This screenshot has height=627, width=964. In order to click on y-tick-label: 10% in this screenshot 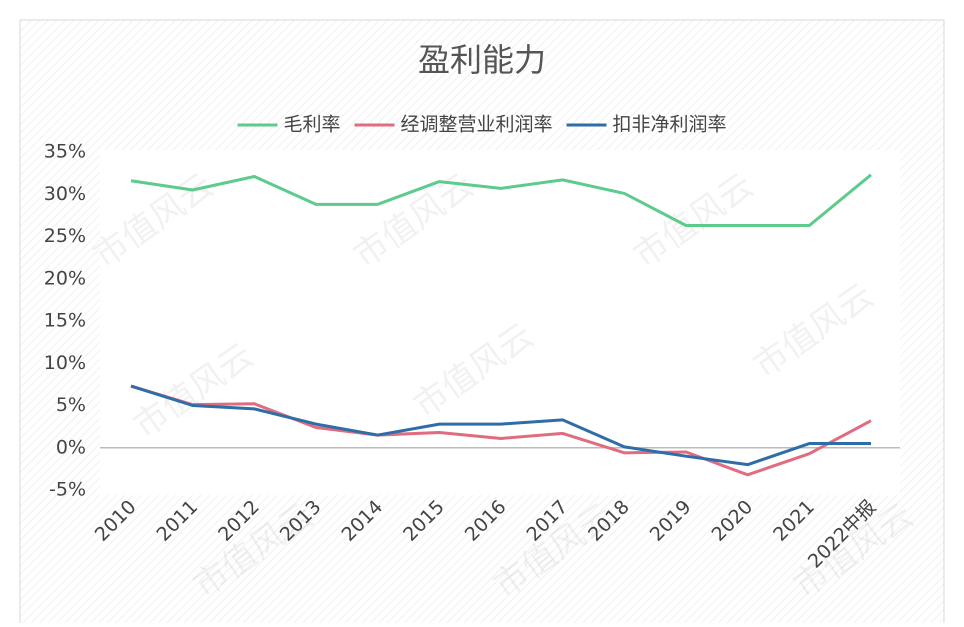, I will do `click(65, 363)`.